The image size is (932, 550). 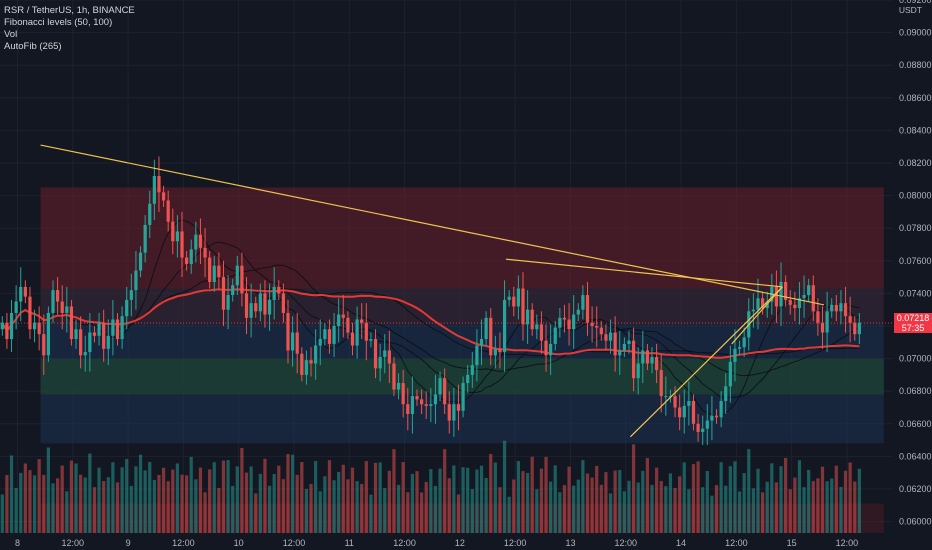 I want to click on fib-zone, so click(x=462, y=306).